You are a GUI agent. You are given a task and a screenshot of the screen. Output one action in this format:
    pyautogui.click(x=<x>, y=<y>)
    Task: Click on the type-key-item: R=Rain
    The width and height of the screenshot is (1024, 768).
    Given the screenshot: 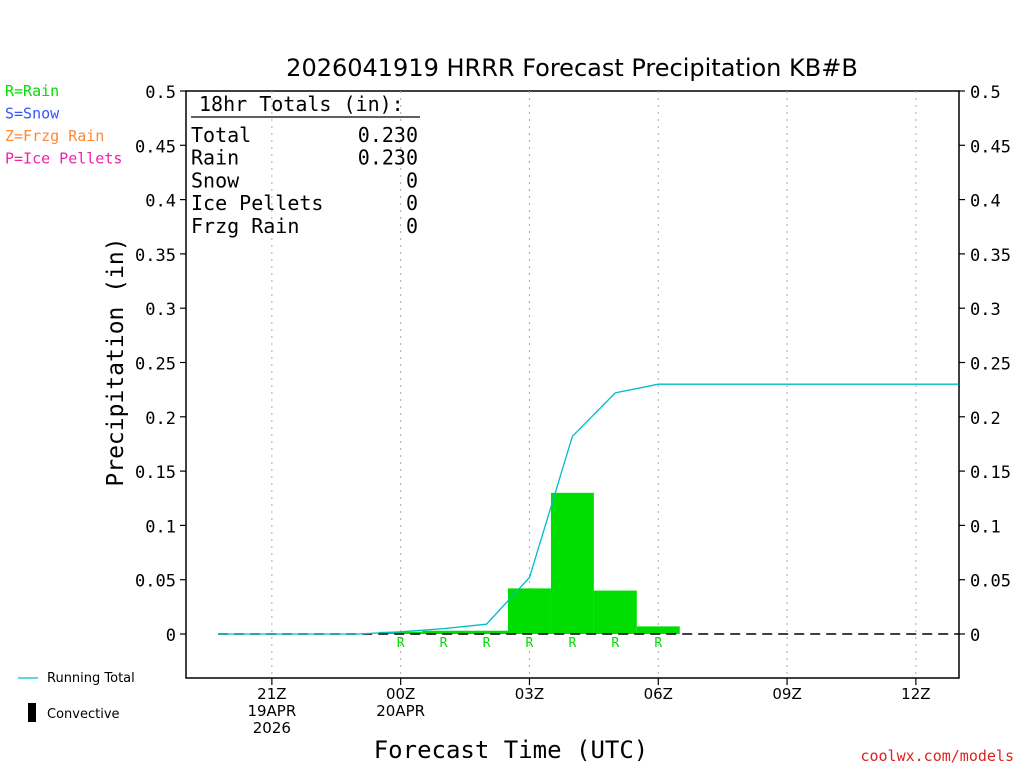 What is the action you would take?
    pyautogui.click(x=32, y=91)
    